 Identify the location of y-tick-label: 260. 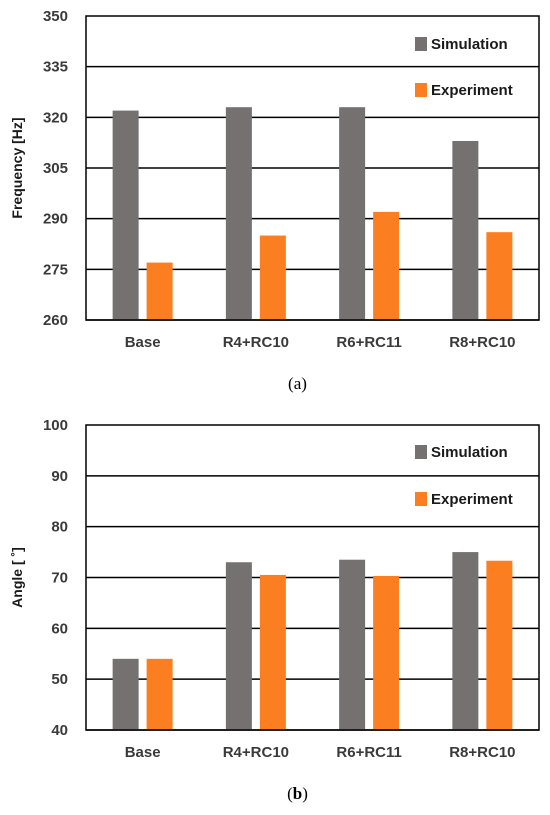
(55, 320).